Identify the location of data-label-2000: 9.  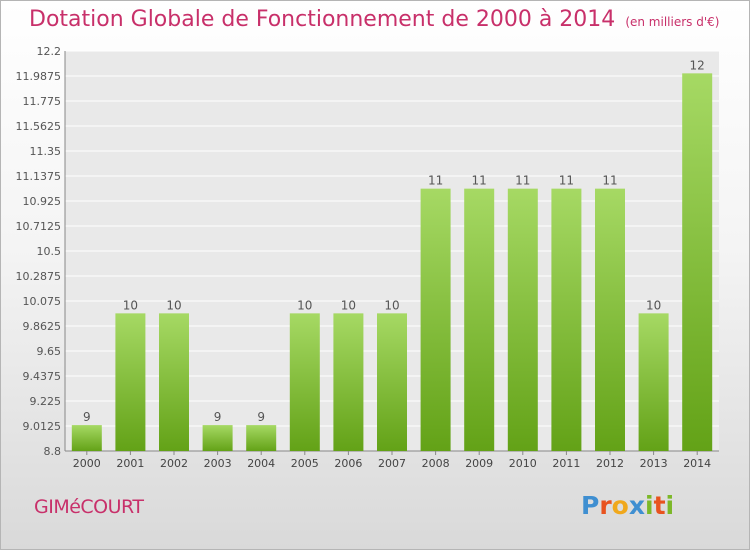
(87, 417).